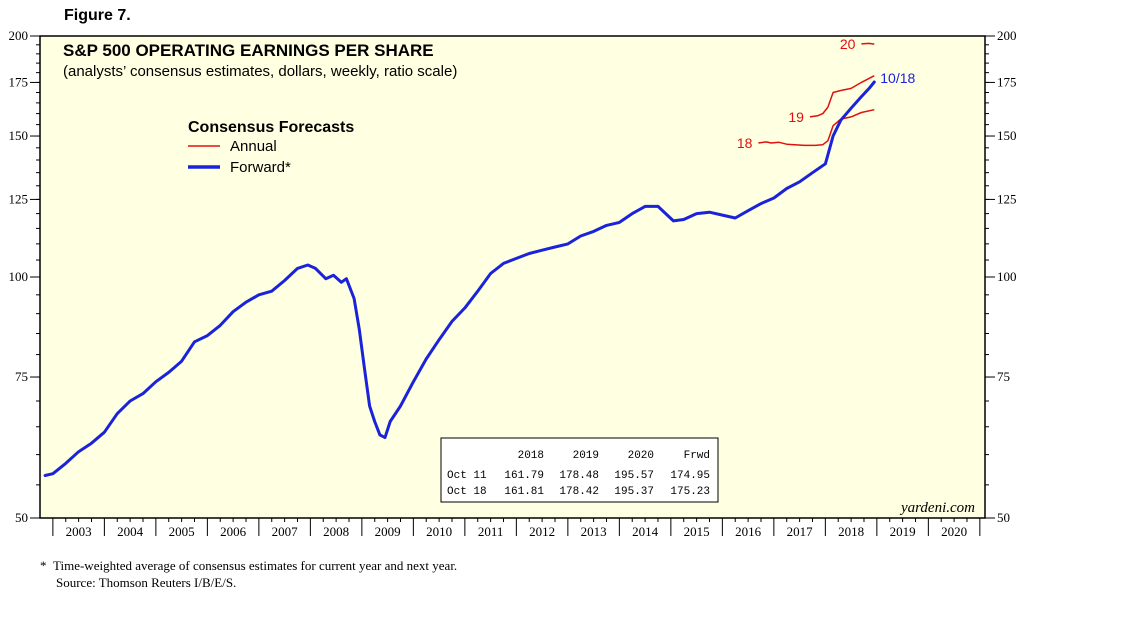 The image size is (1138, 621). I want to click on legend-title: Consensus Forecasts, so click(271, 127).